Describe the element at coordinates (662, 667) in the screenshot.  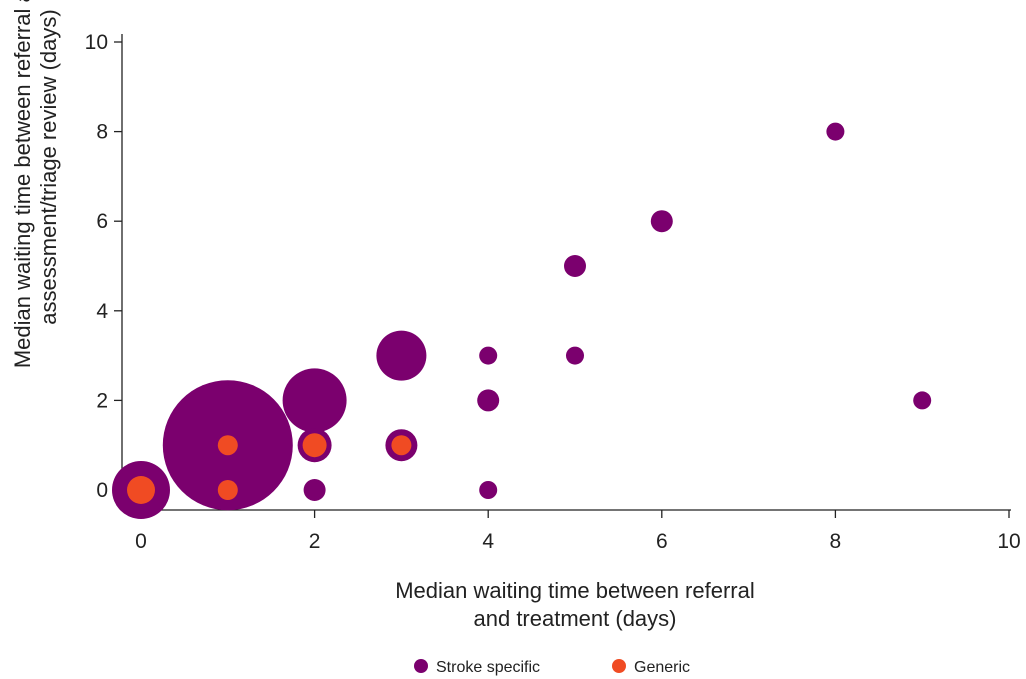
I see `legend-label: Generic` at that location.